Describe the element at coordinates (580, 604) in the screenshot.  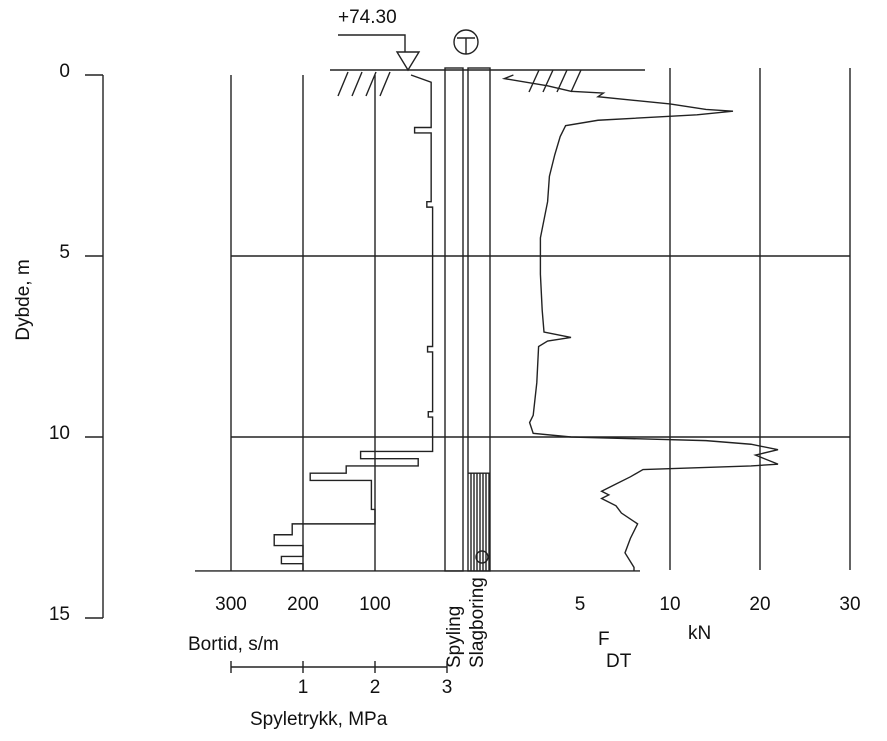
I see `x-tick-label: 5` at that location.